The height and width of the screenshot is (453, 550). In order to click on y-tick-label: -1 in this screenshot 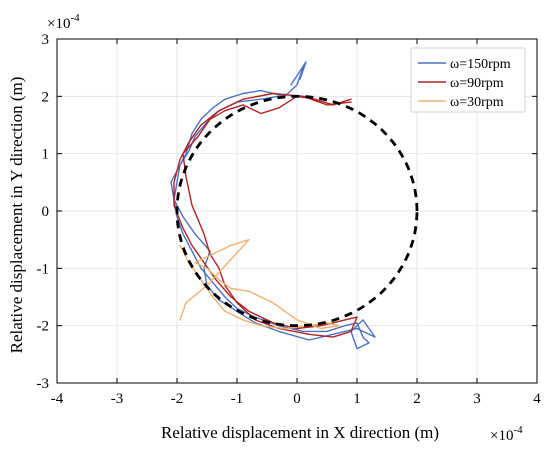, I will do `click(43, 269)`.